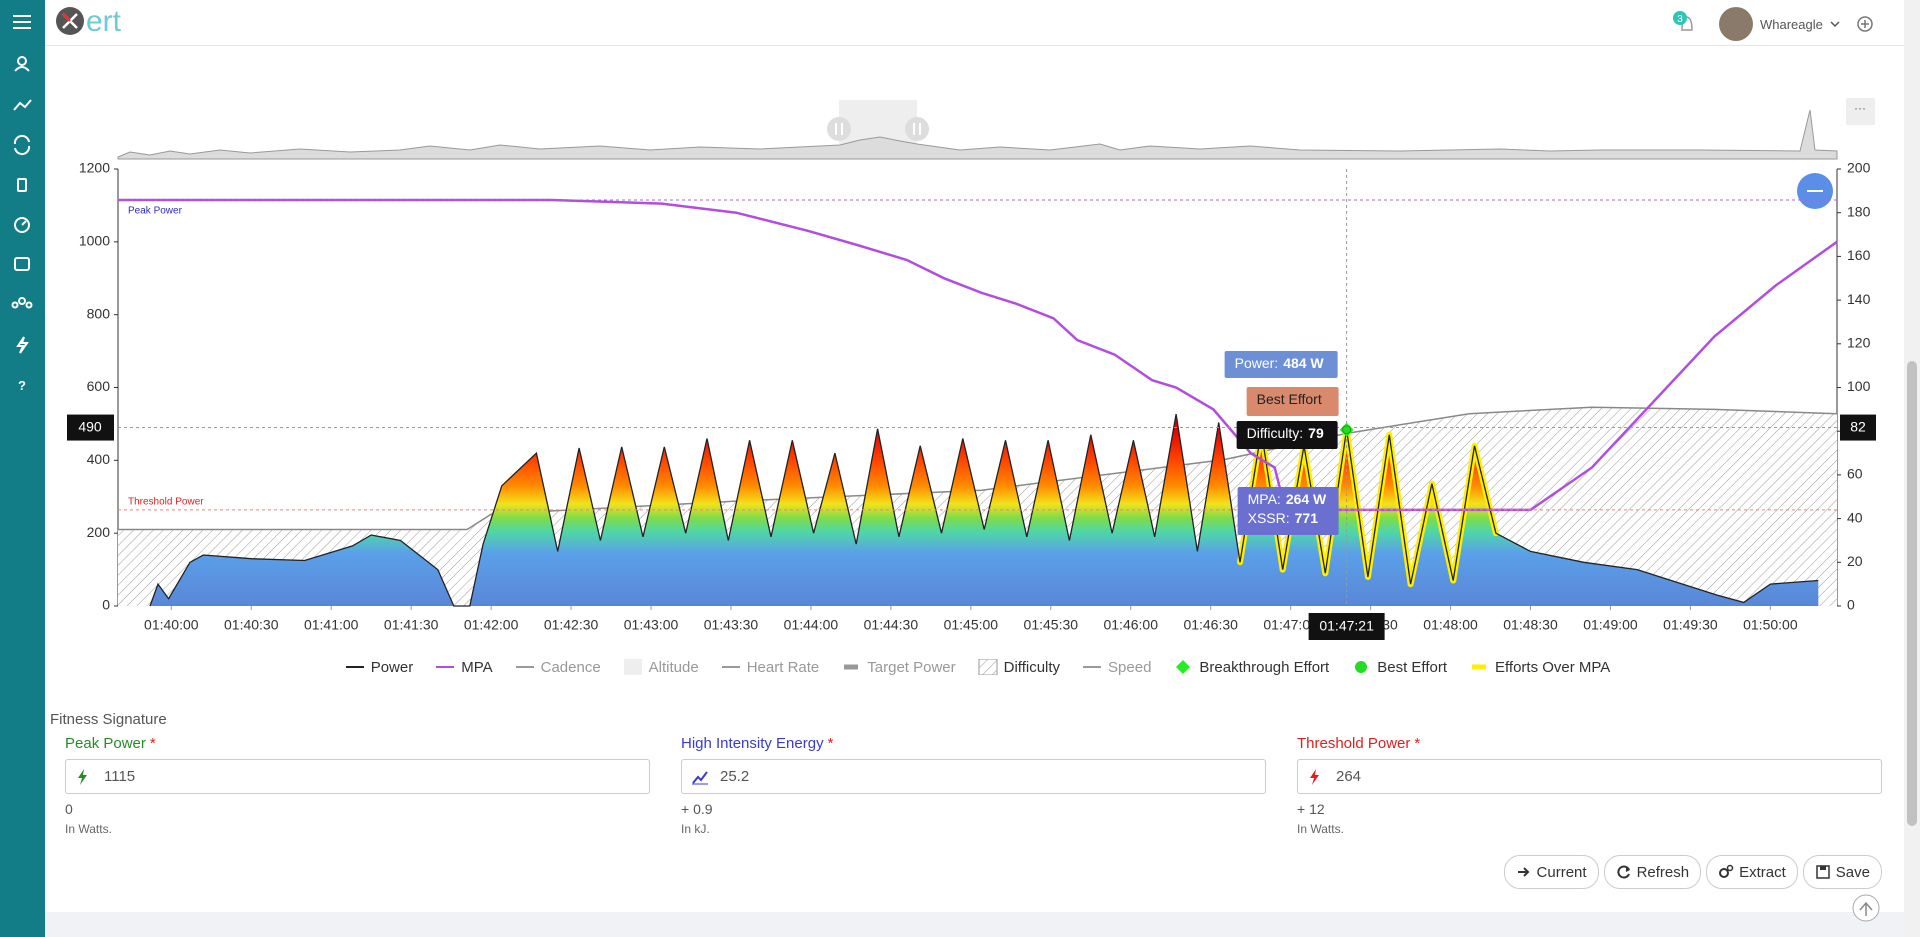 The height and width of the screenshot is (937, 1920). Describe the element at coordinates (973, 776) in the screenshot. I see `field-input: 25.2` at that location.